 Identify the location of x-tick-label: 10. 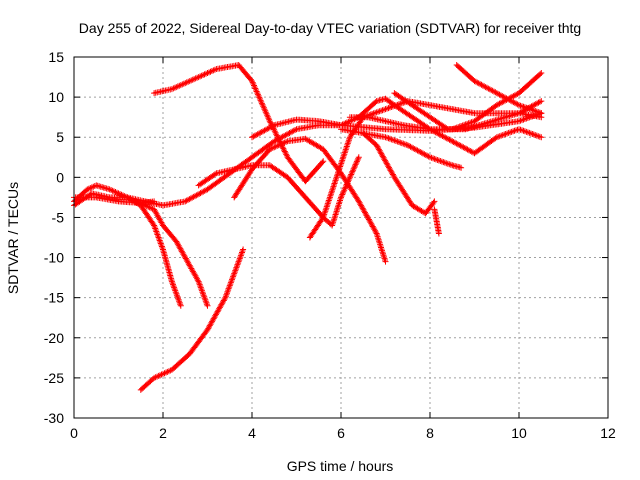
(519, 433).